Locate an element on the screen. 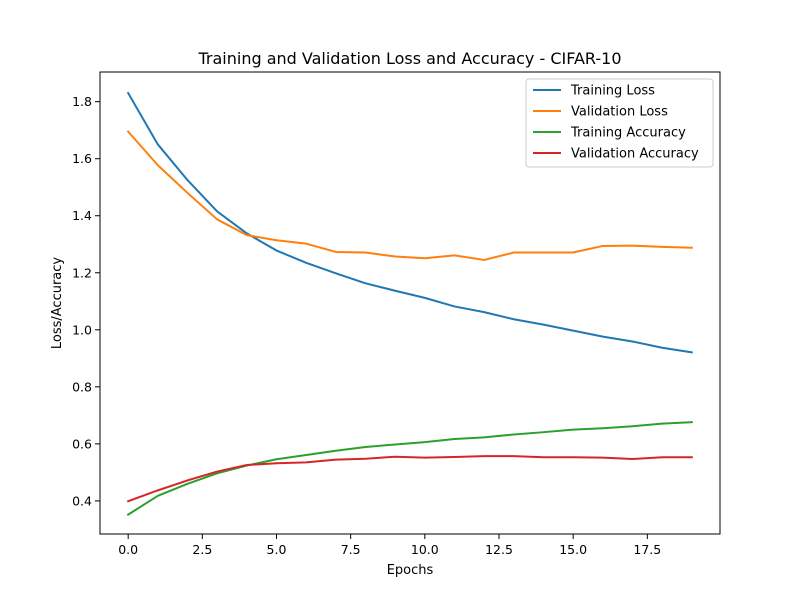 The width and height of the screenshot is (800, 600). y-tick-label: 0.4 is located at coordinates (82, 500).